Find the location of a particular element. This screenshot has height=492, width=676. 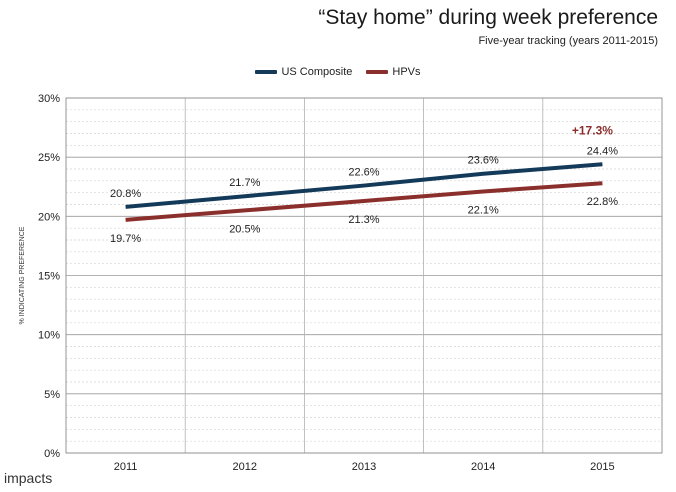

legend-swatch-hpvs is located at coordinates (377, 72).